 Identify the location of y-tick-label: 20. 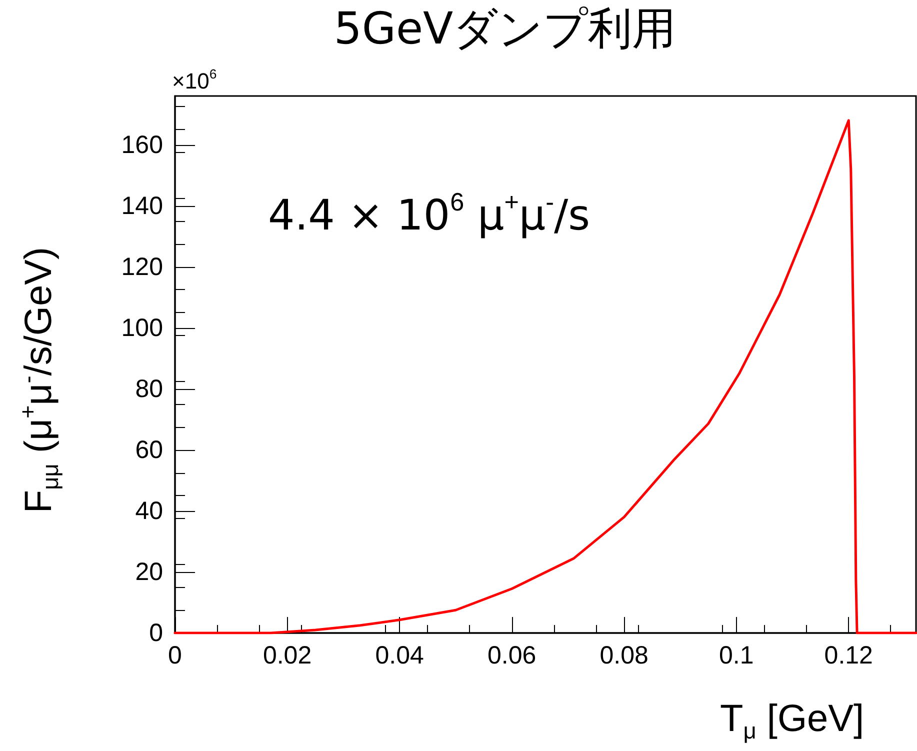
(149, 572).